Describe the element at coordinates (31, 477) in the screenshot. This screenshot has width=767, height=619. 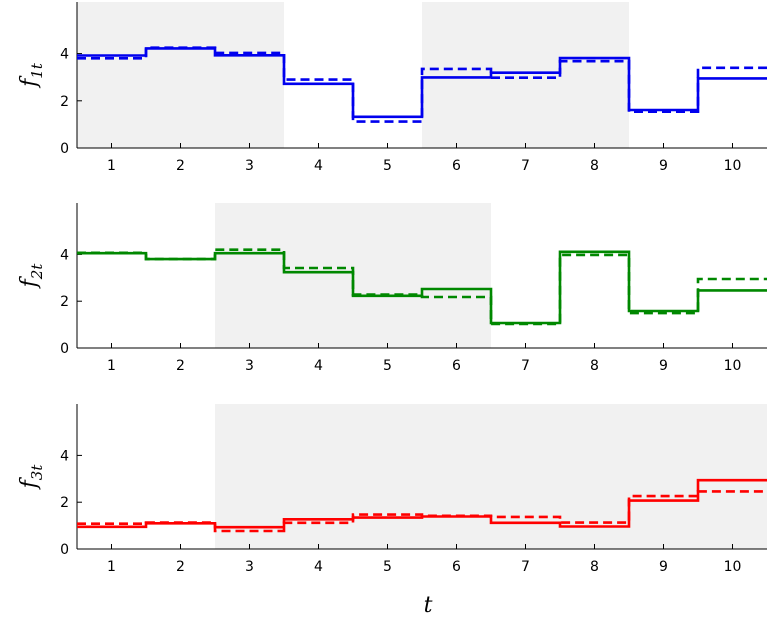
I see `y-axis-label: f3t` at that location.